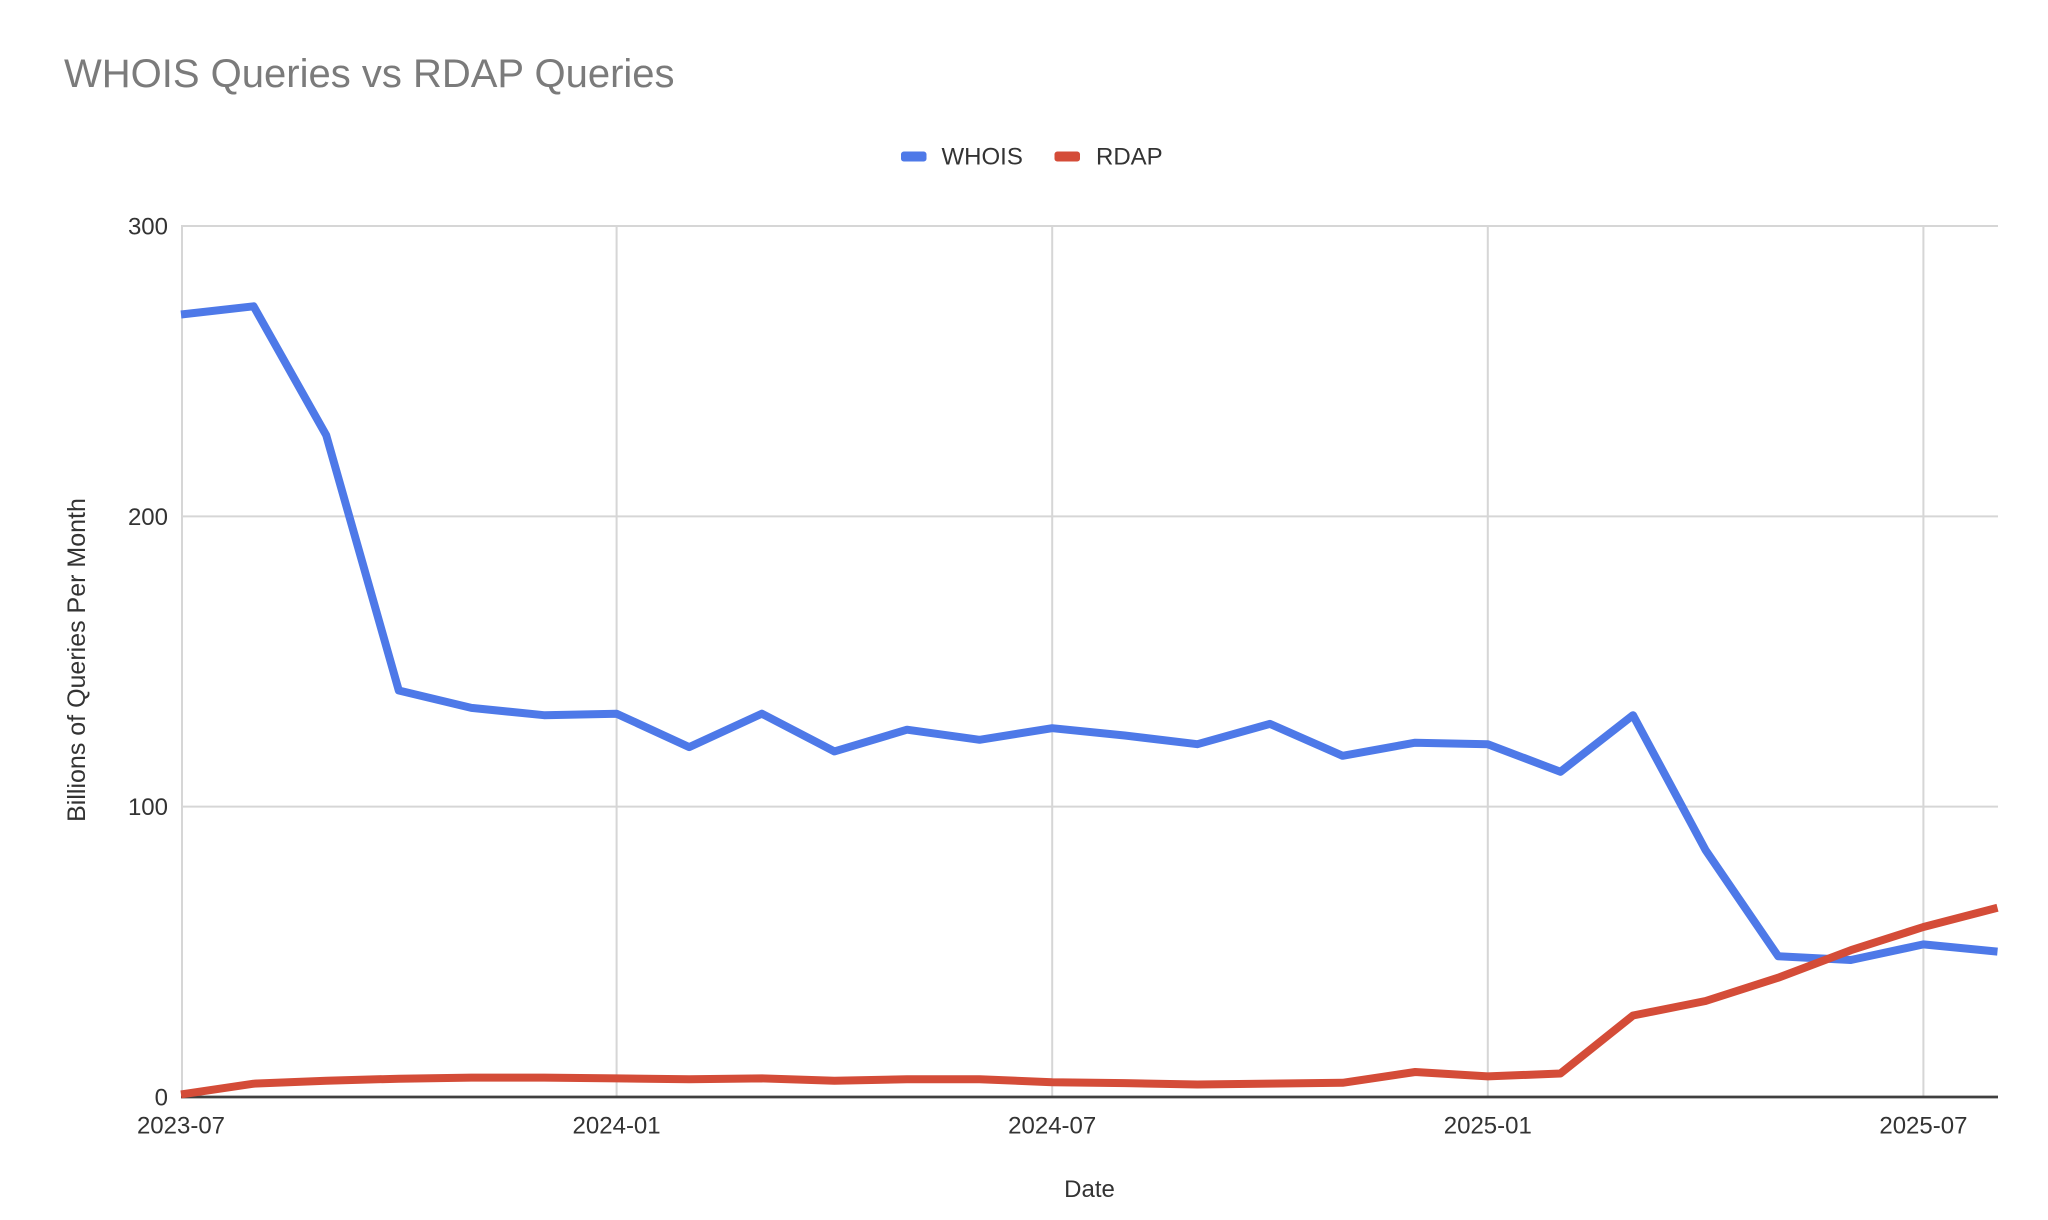 The width and height of the screenshot is (2048, 1220). I want to click on svg-text: 2025-01, so click(1488, 1126).